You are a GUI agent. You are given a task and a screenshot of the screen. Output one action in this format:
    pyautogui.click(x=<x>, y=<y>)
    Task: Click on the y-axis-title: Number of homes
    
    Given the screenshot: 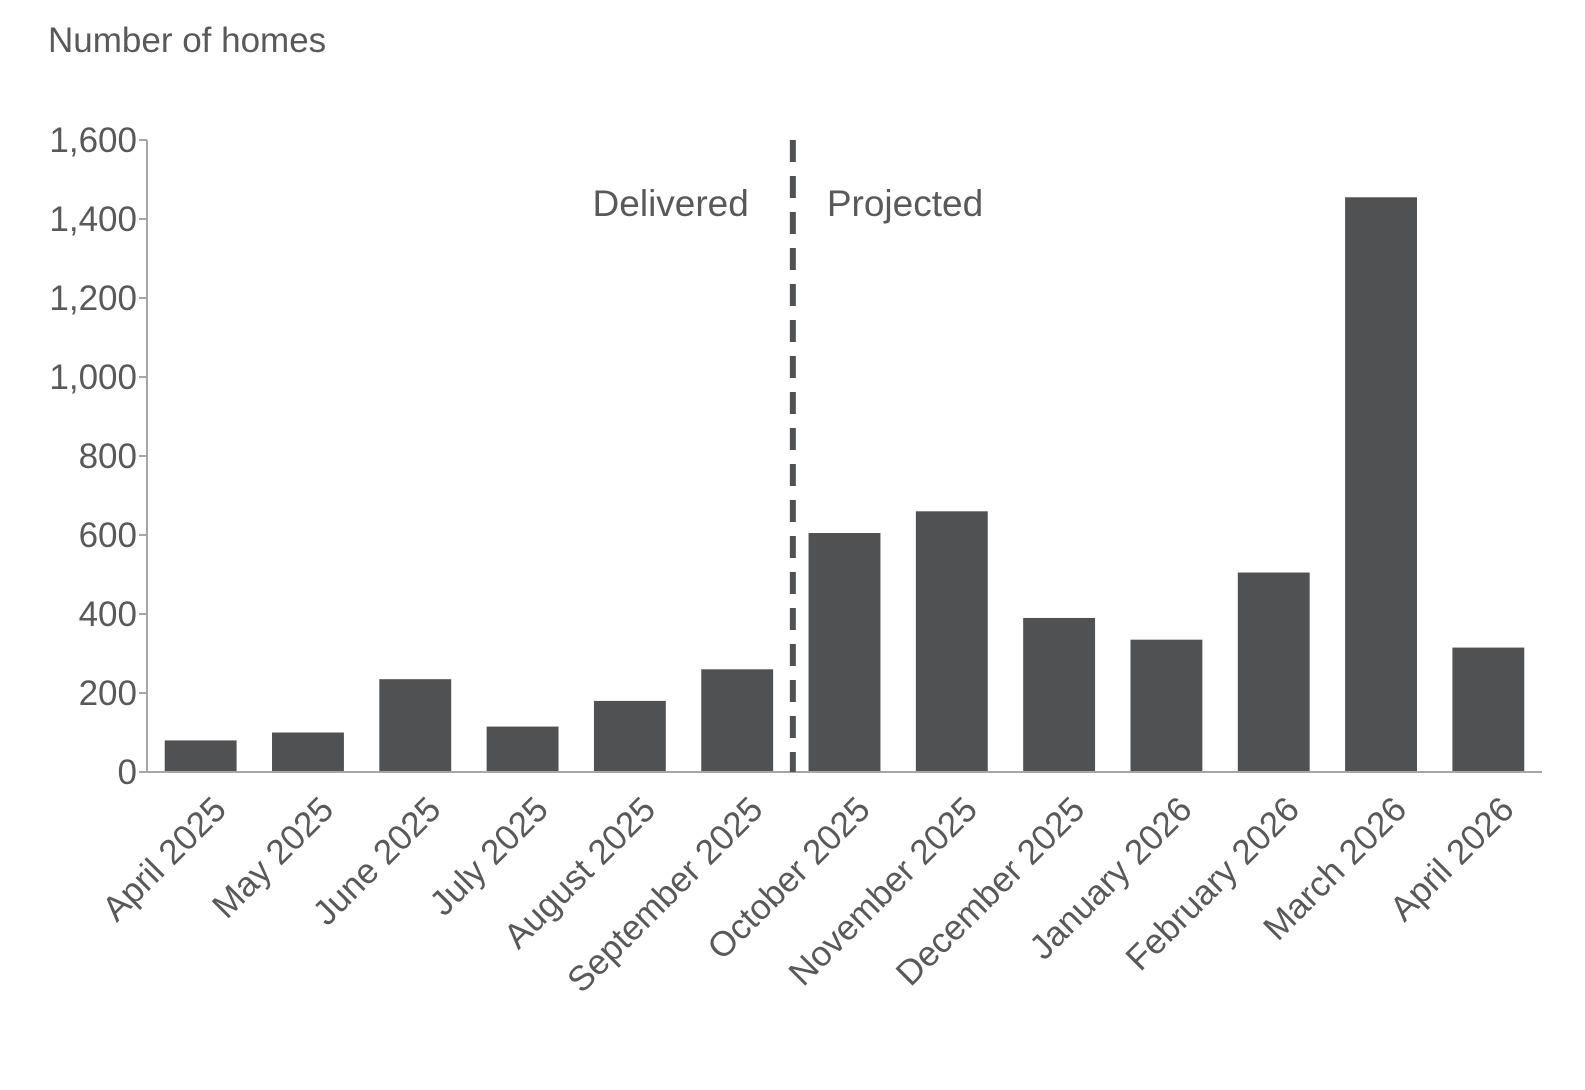 What is the action you would take?
    pyautogui.click(x=187, y=40)
    